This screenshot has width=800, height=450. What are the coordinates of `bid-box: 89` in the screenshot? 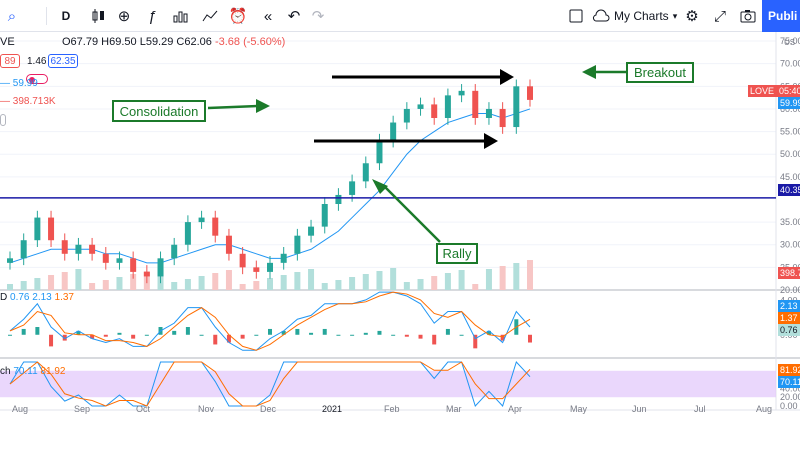 It's located at (10, 61).